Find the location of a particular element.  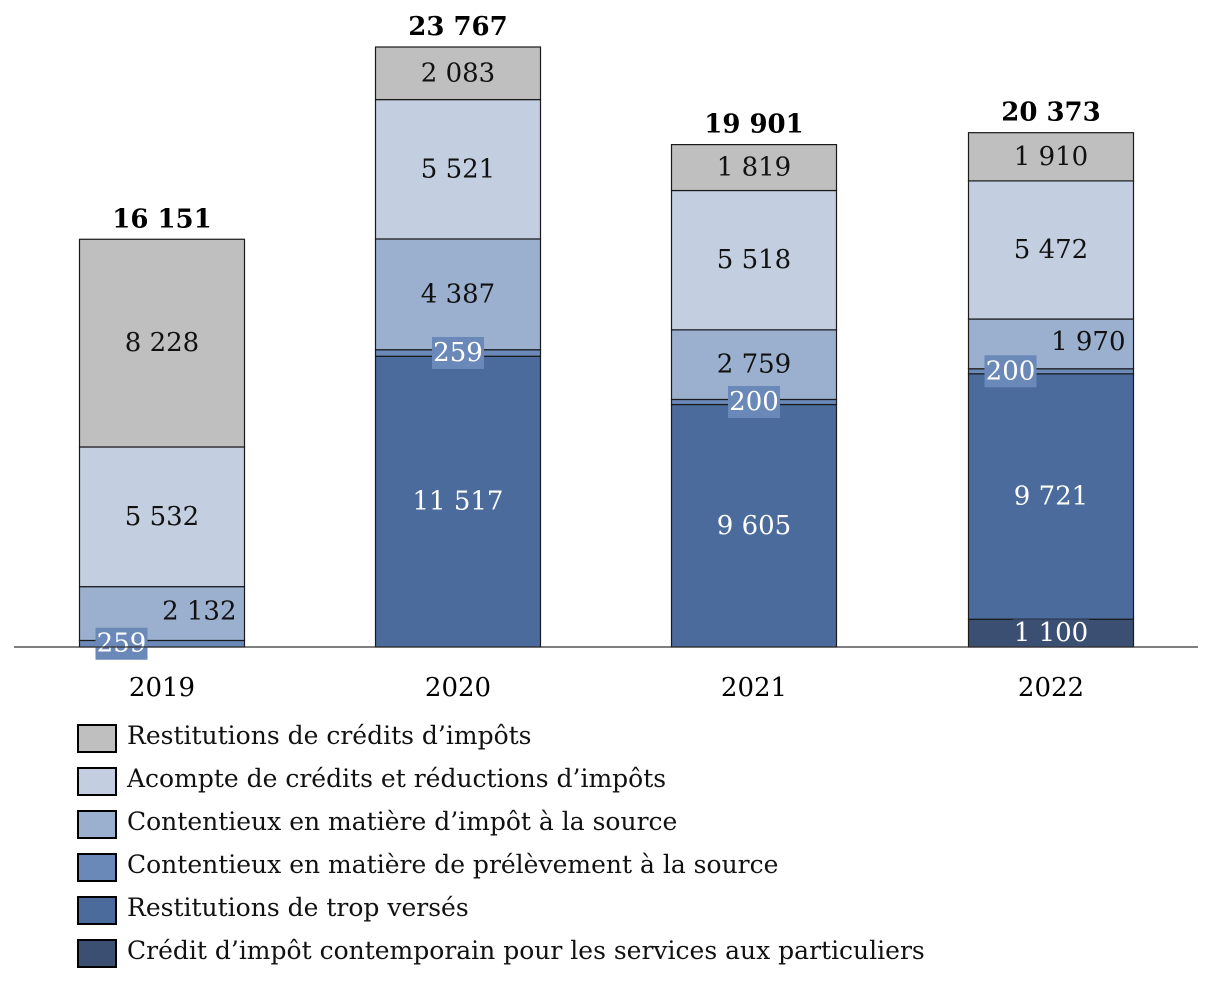

legend-label: Restitutions de trop versés is located at coordinates (298, 907).